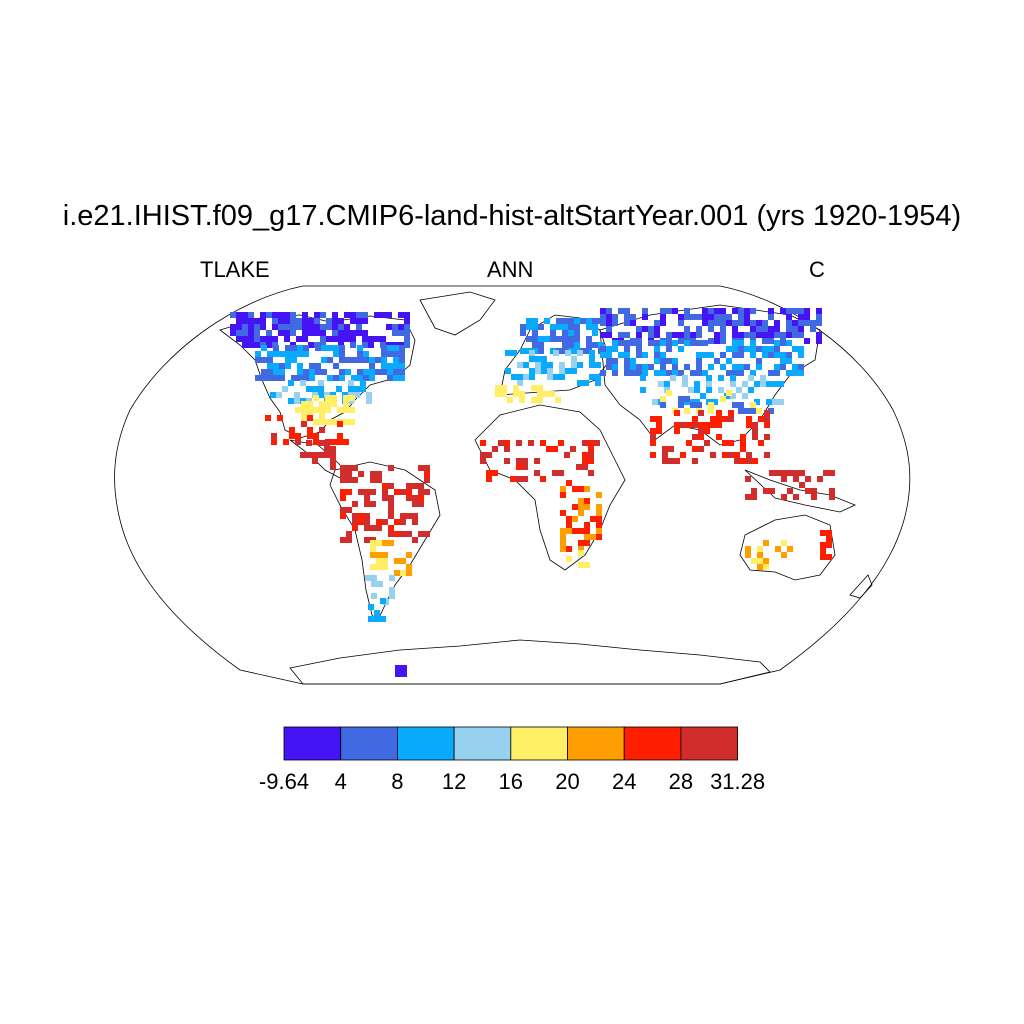 The height and width of the screenshot is (1024, 1024). What do you see at coordinates (397, 781) in the screenshot?
I see `colorbar-tick-label: 8` at bounding box center [397, 781].